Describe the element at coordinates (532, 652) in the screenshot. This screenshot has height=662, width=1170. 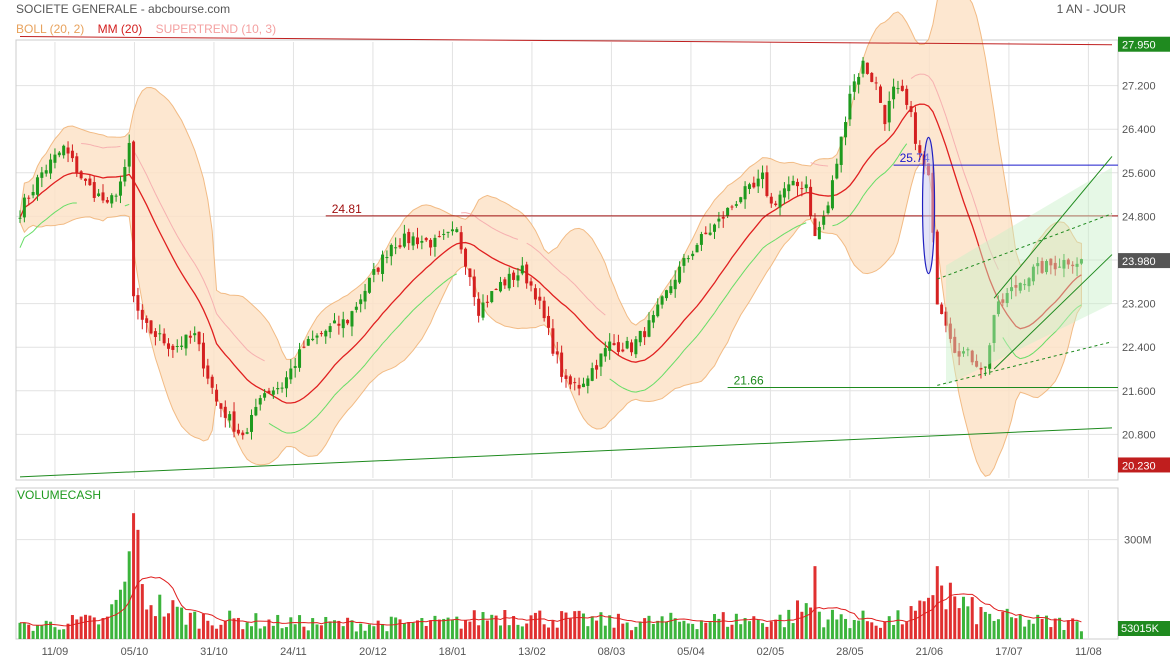
I see `date-tick-label: 13/02` at that location.